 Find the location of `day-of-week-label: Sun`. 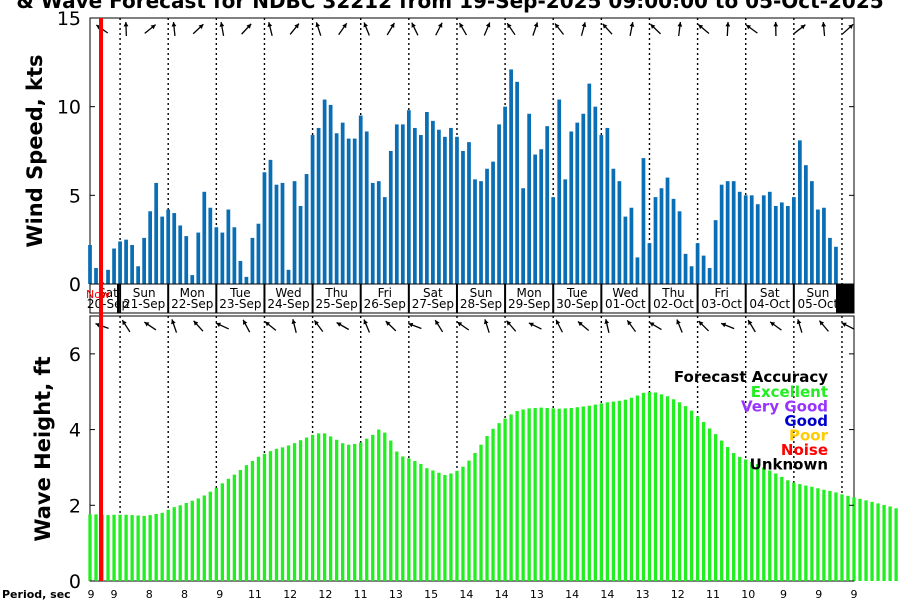

day-of-week-label: Sun is located at coordinates (144, 293).